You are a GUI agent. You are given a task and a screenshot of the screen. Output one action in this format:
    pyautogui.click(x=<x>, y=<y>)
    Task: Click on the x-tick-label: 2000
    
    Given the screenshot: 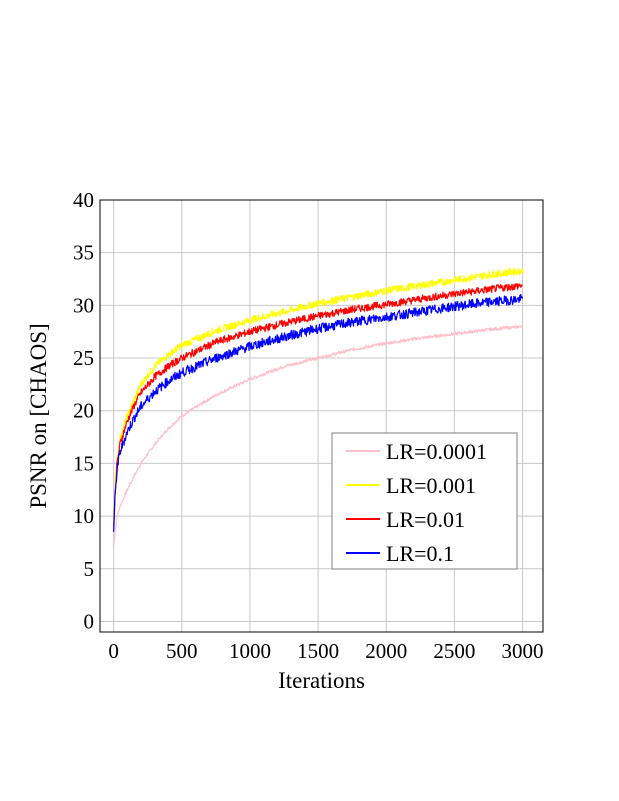 What is the action you would take?
    pyautogui.click(x=386, y=651)
    